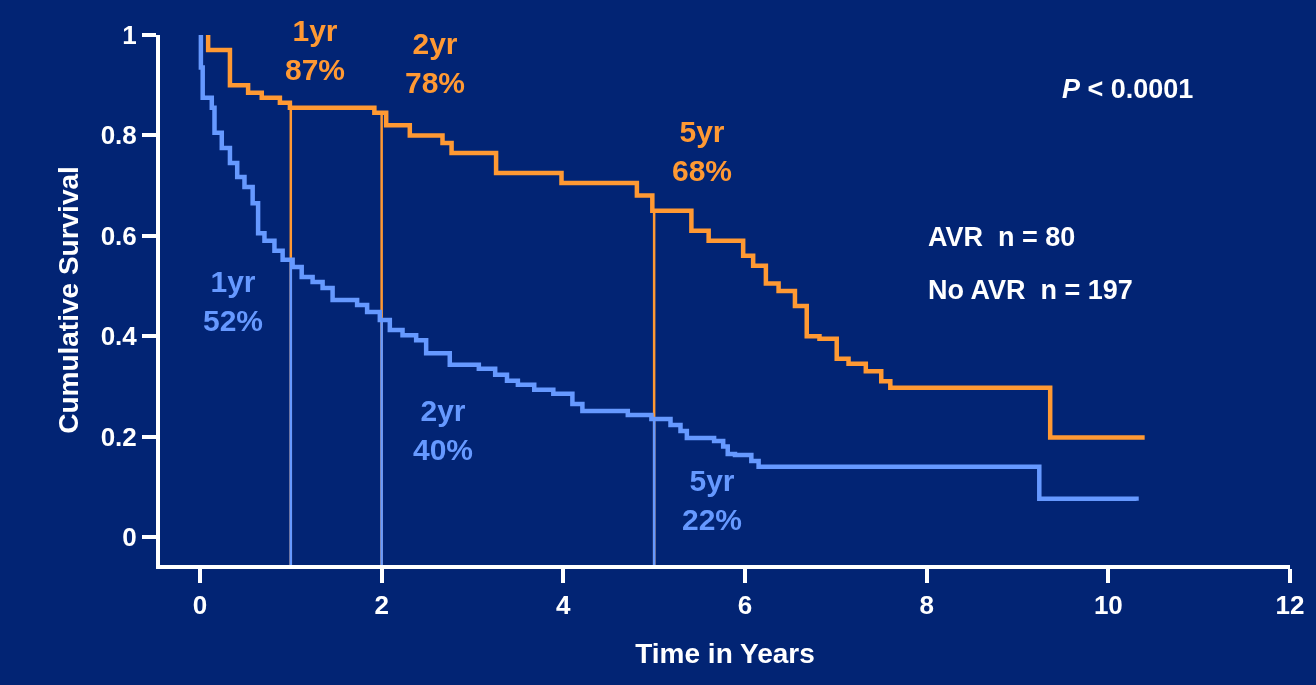 This screenshot has width=1316, height=685. What do you see at coordinates (381, 605) in the screenshot?
I see `x-tick-label: 2` at bounding box center [381, 605].